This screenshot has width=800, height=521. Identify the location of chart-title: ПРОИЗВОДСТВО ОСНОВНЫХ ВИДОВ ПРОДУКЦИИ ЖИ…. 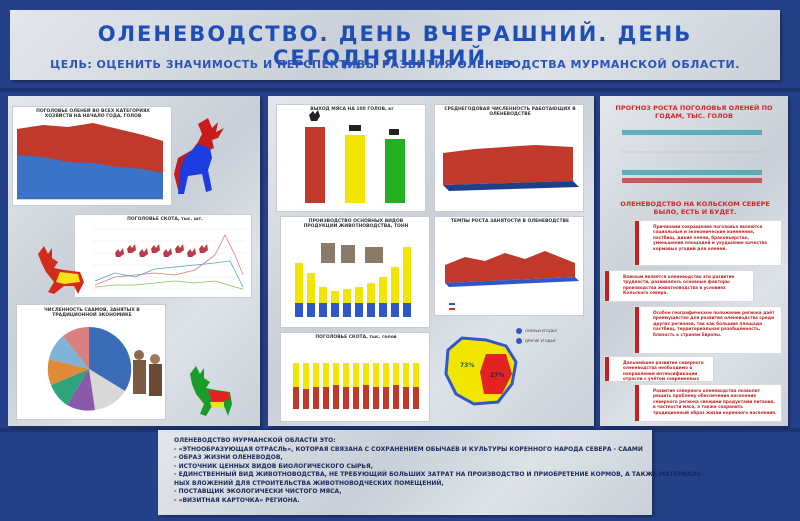
(356, 224).